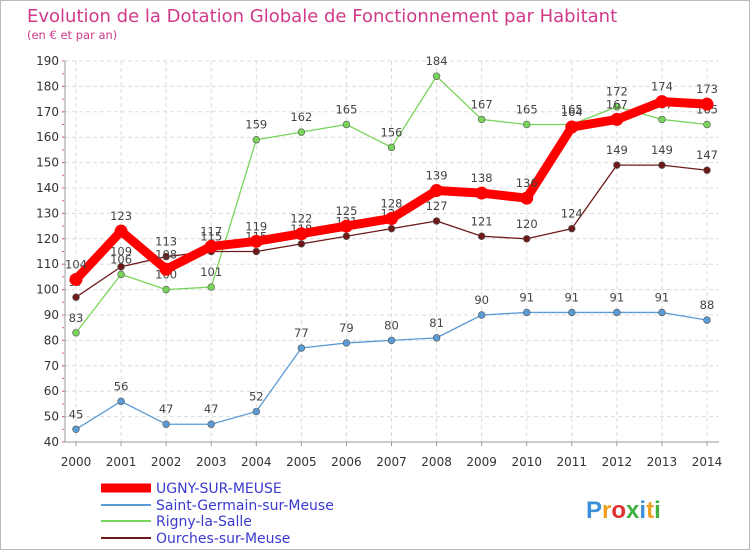 This screenshot has width=750, height=551. Describe the element at coordinates (606, 510) in the screenshot. I see `logo-letter: r` at that location.